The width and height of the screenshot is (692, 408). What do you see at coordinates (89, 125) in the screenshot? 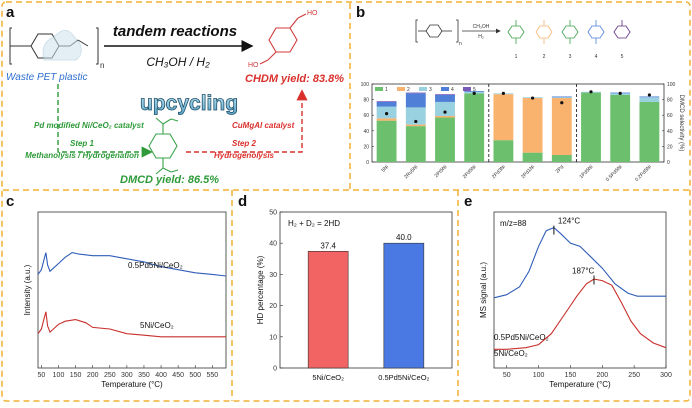
I see `step1-catalyst: Pd modified Ni/CeO₂ catalyst` at bounding box center [89, 125].